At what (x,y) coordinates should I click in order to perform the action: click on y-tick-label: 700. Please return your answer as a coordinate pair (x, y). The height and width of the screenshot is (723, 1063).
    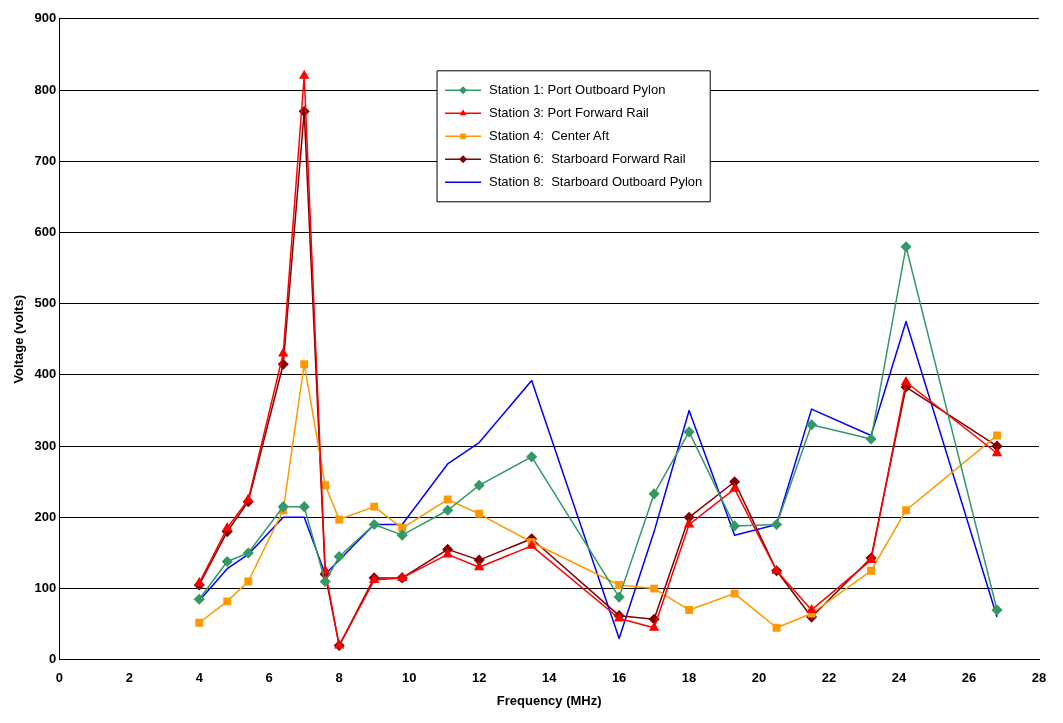
    Looking at the image, I should click on (45, 160).